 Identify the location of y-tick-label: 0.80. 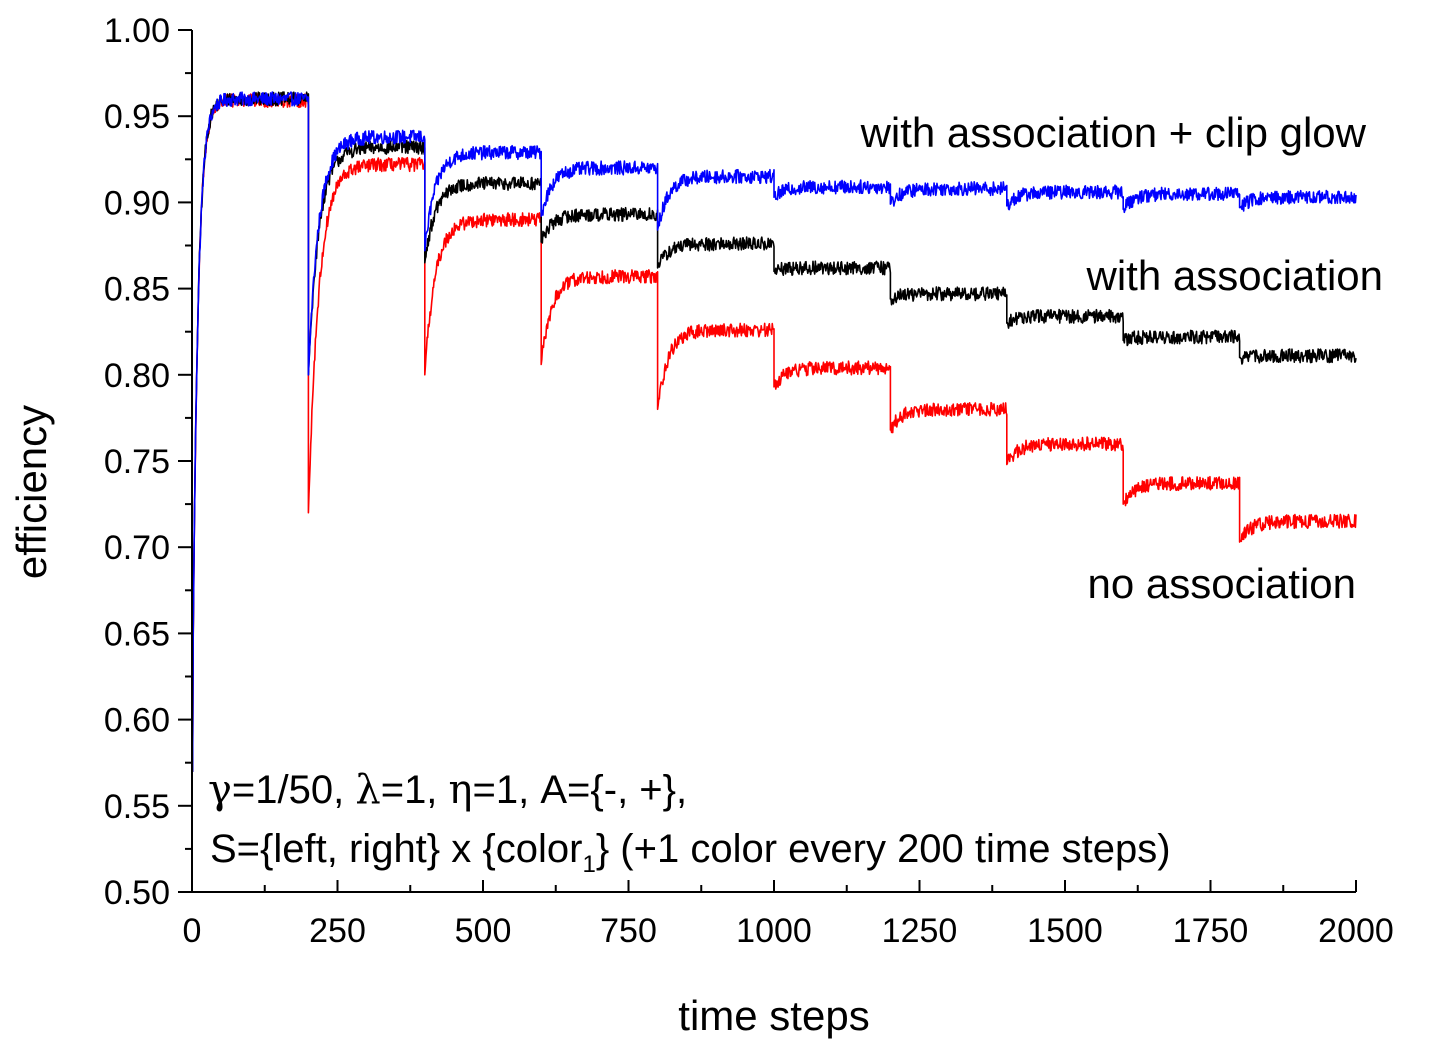
(137, 376).